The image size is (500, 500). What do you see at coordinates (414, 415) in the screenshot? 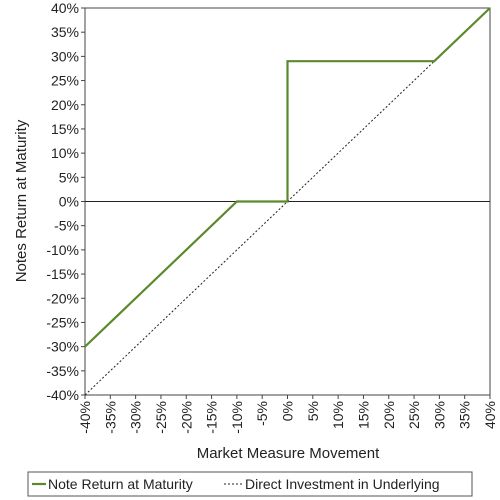
I see `x-tick-label: 25%` at bounding box center [414, 415].